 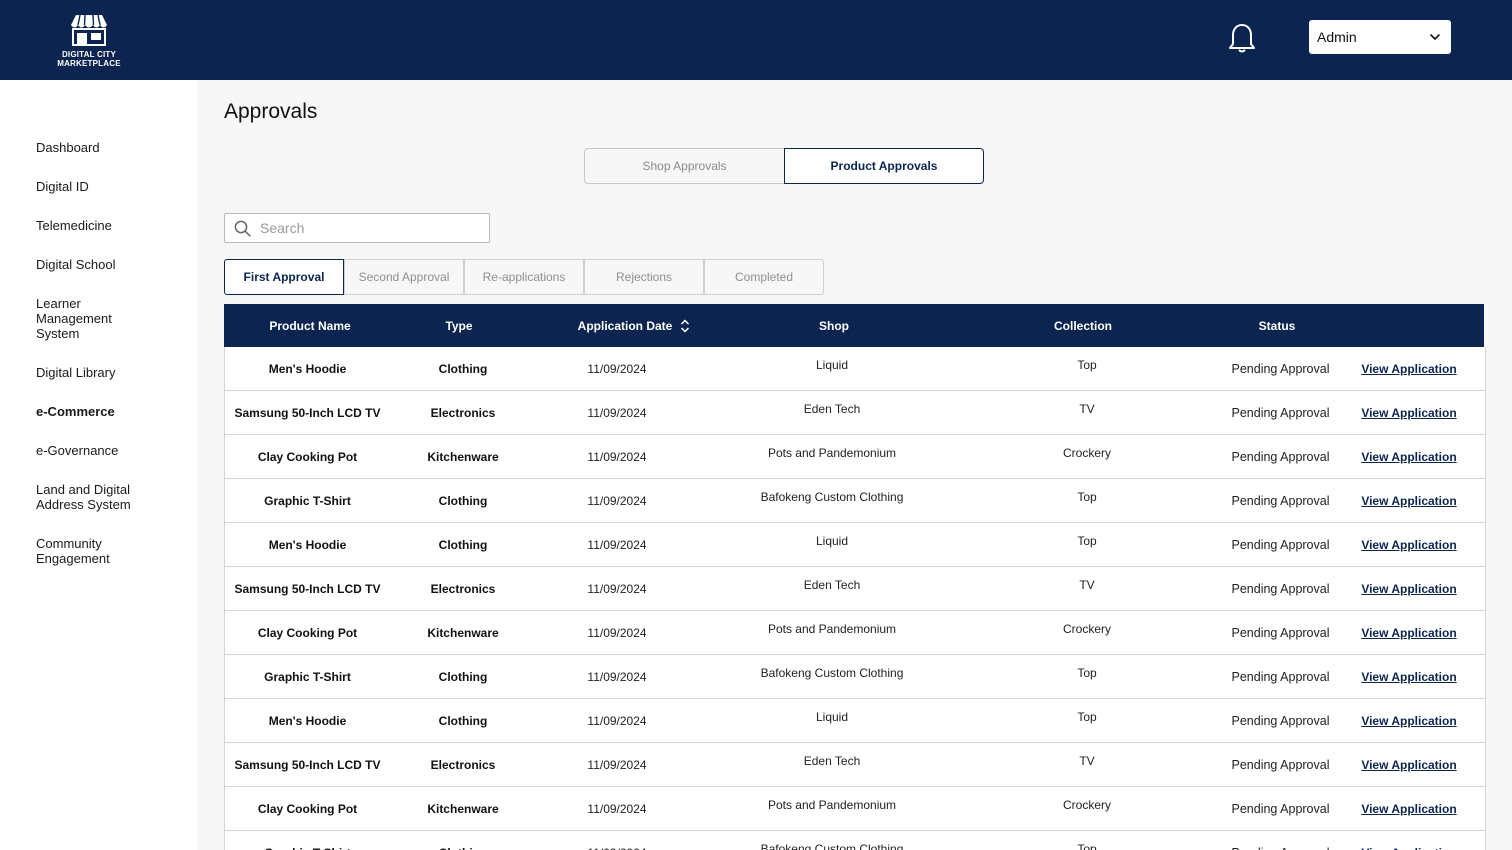 I want to click on column-shop: Shop, so click(x=834, y=325).